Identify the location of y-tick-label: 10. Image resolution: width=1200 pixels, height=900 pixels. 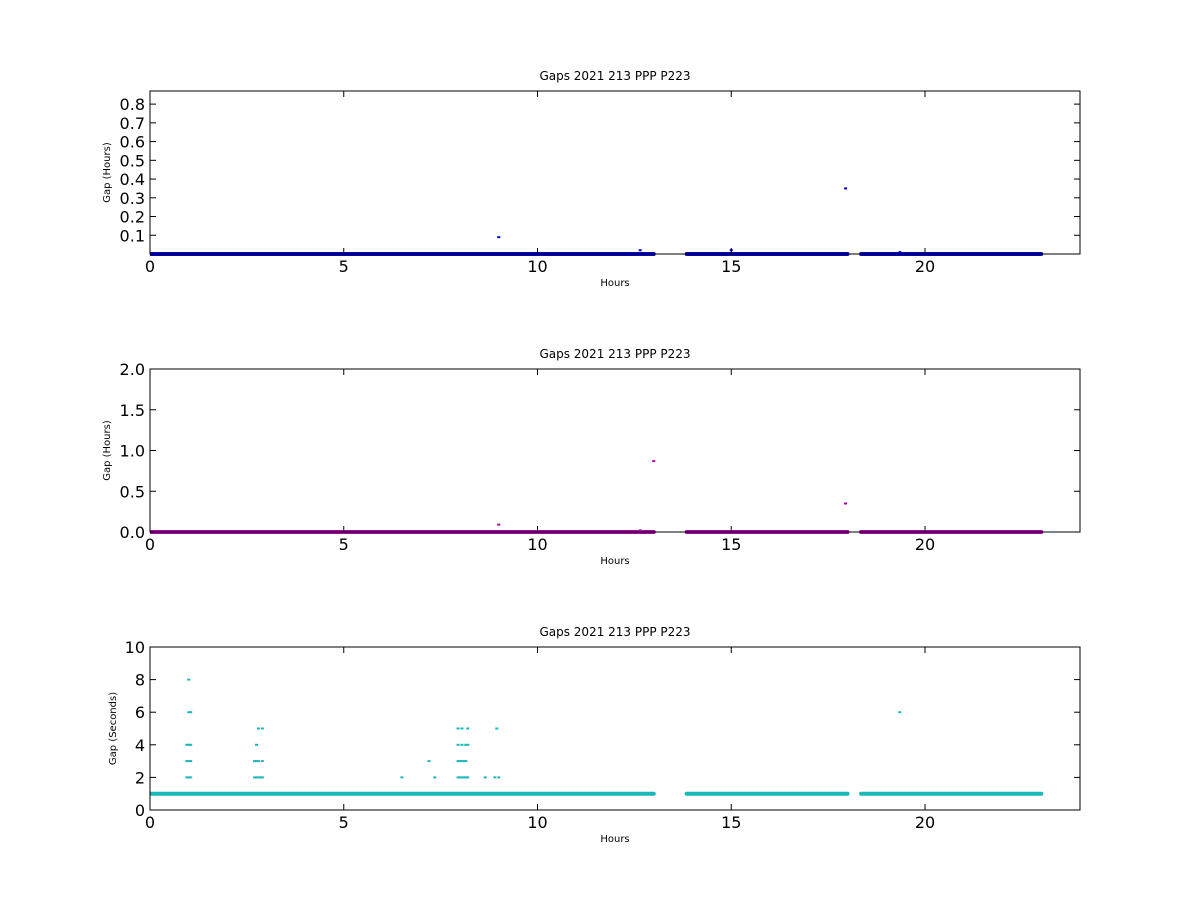
(135, 647).